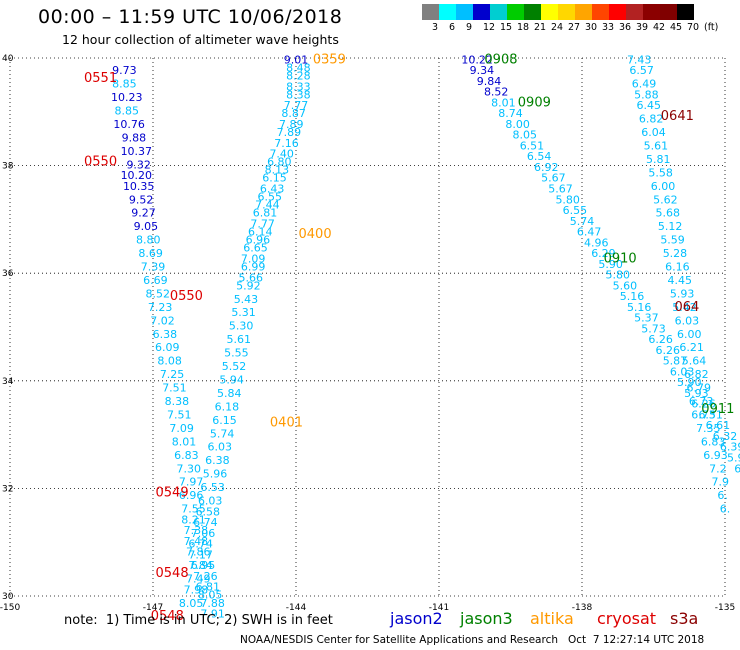  What do you see at coordinates (229, 393) in the screenshot?
I see `wave-height-label: 5.84` at bounding box center [229, 393].